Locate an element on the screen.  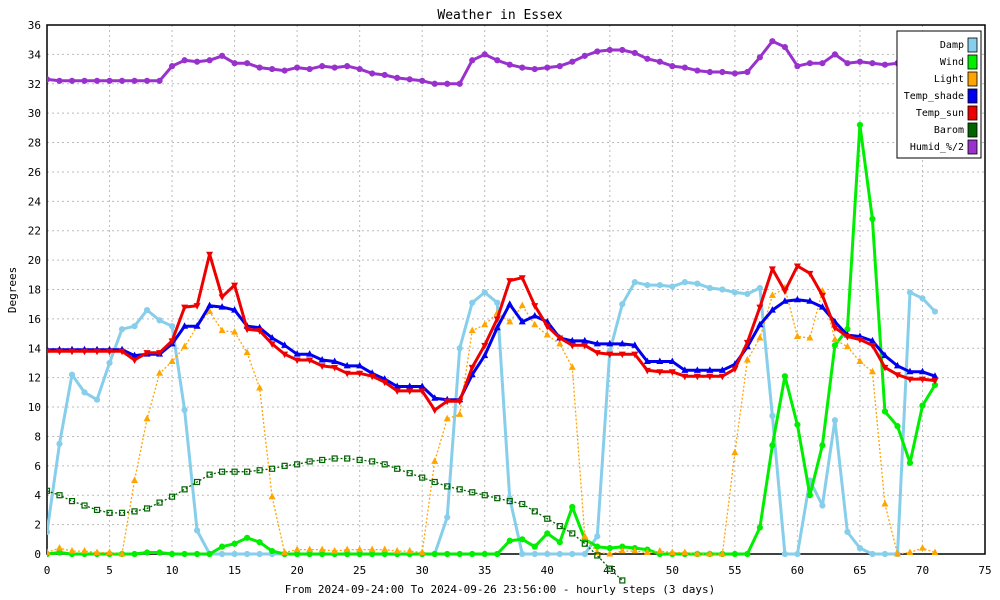
x-tick-label: 45 is located at coordinates (609, 570).